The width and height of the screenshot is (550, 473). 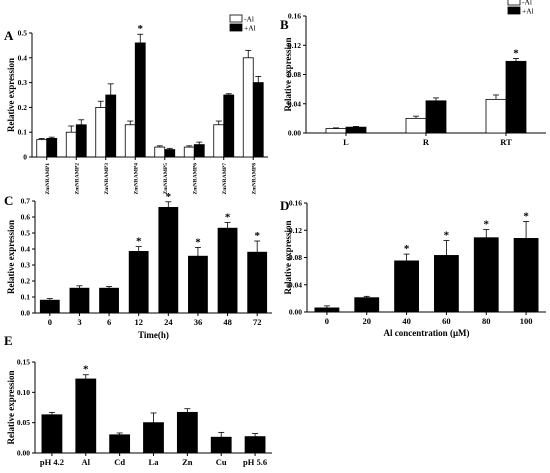 What do you see at coordinates (154, 462) in the screenshot?
I see `panel-e-category-label: La` at bounding box center [154, 462].